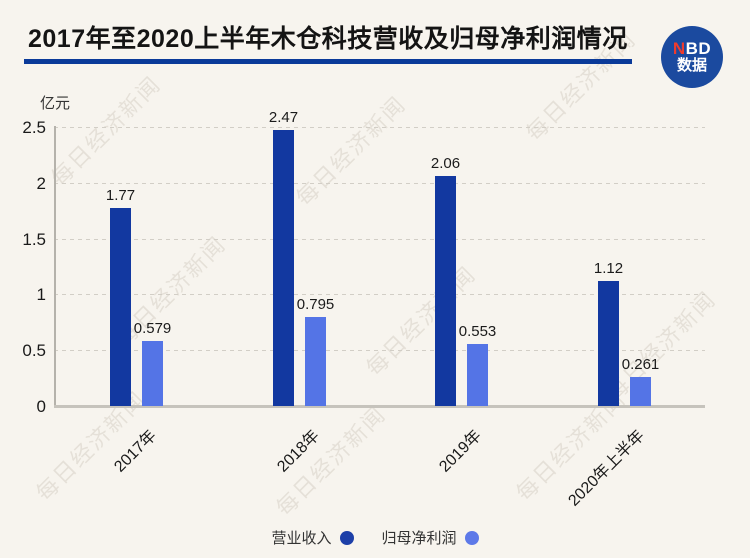 The height and width of the screenshot is (558, 750). Describe the element at coordinates (152, 363) in the screenshot. I see `bar-profit-2017: 0.579` at that location.